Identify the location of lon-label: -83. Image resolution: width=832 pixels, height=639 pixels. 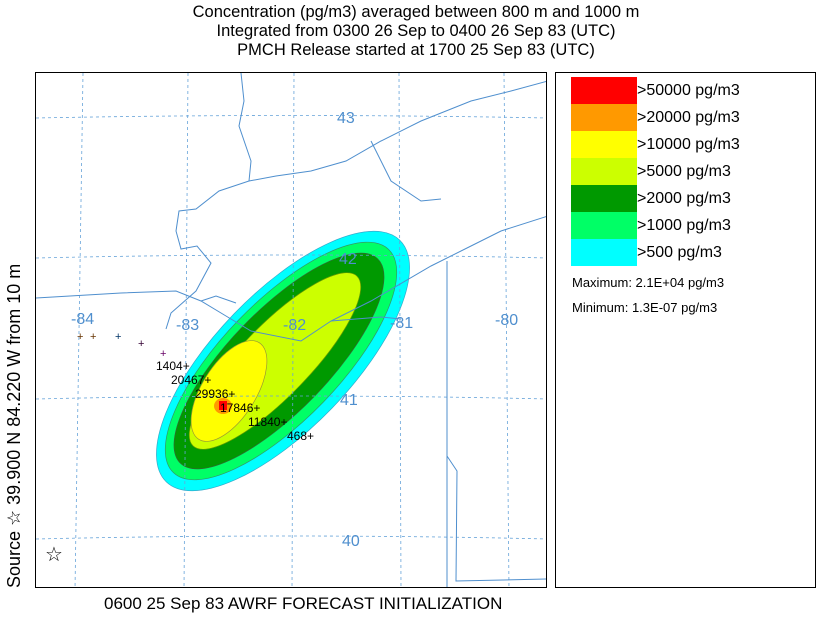
(187, 325).